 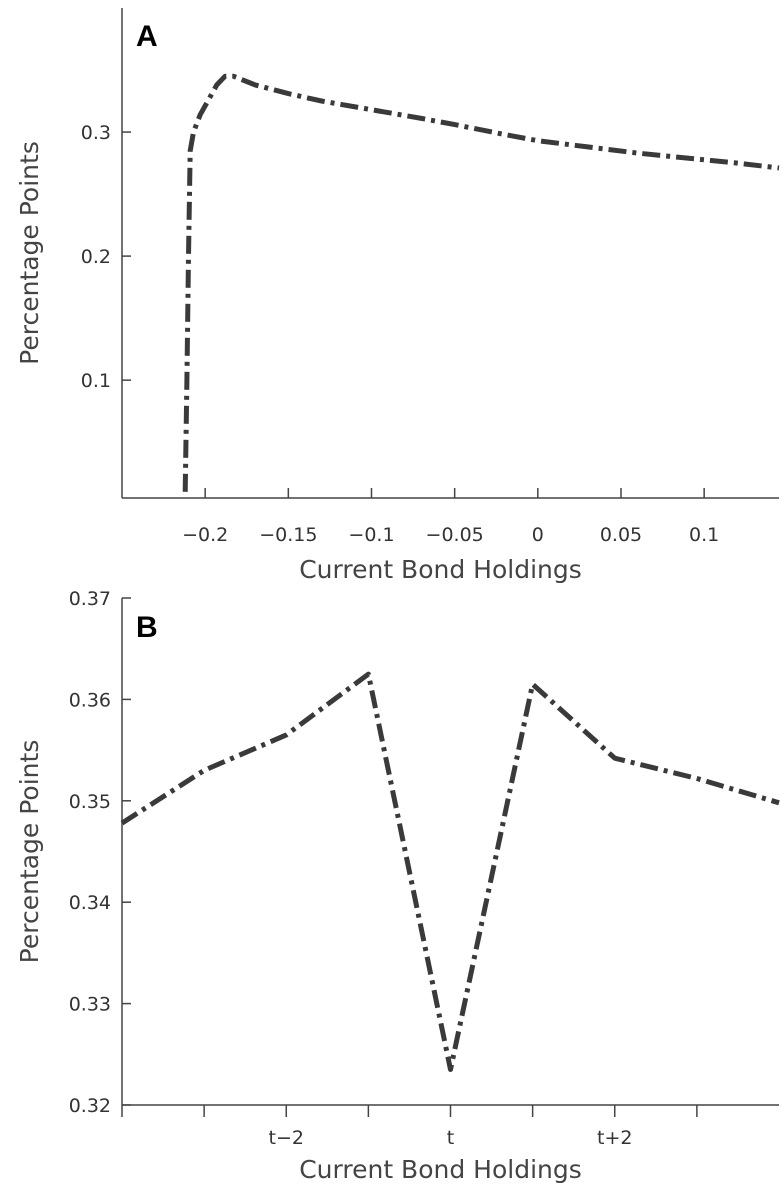 What do you see at coordinates (147, 36) in the screenshot?
I see `panel-label: A` at bounding box center [147, 36].